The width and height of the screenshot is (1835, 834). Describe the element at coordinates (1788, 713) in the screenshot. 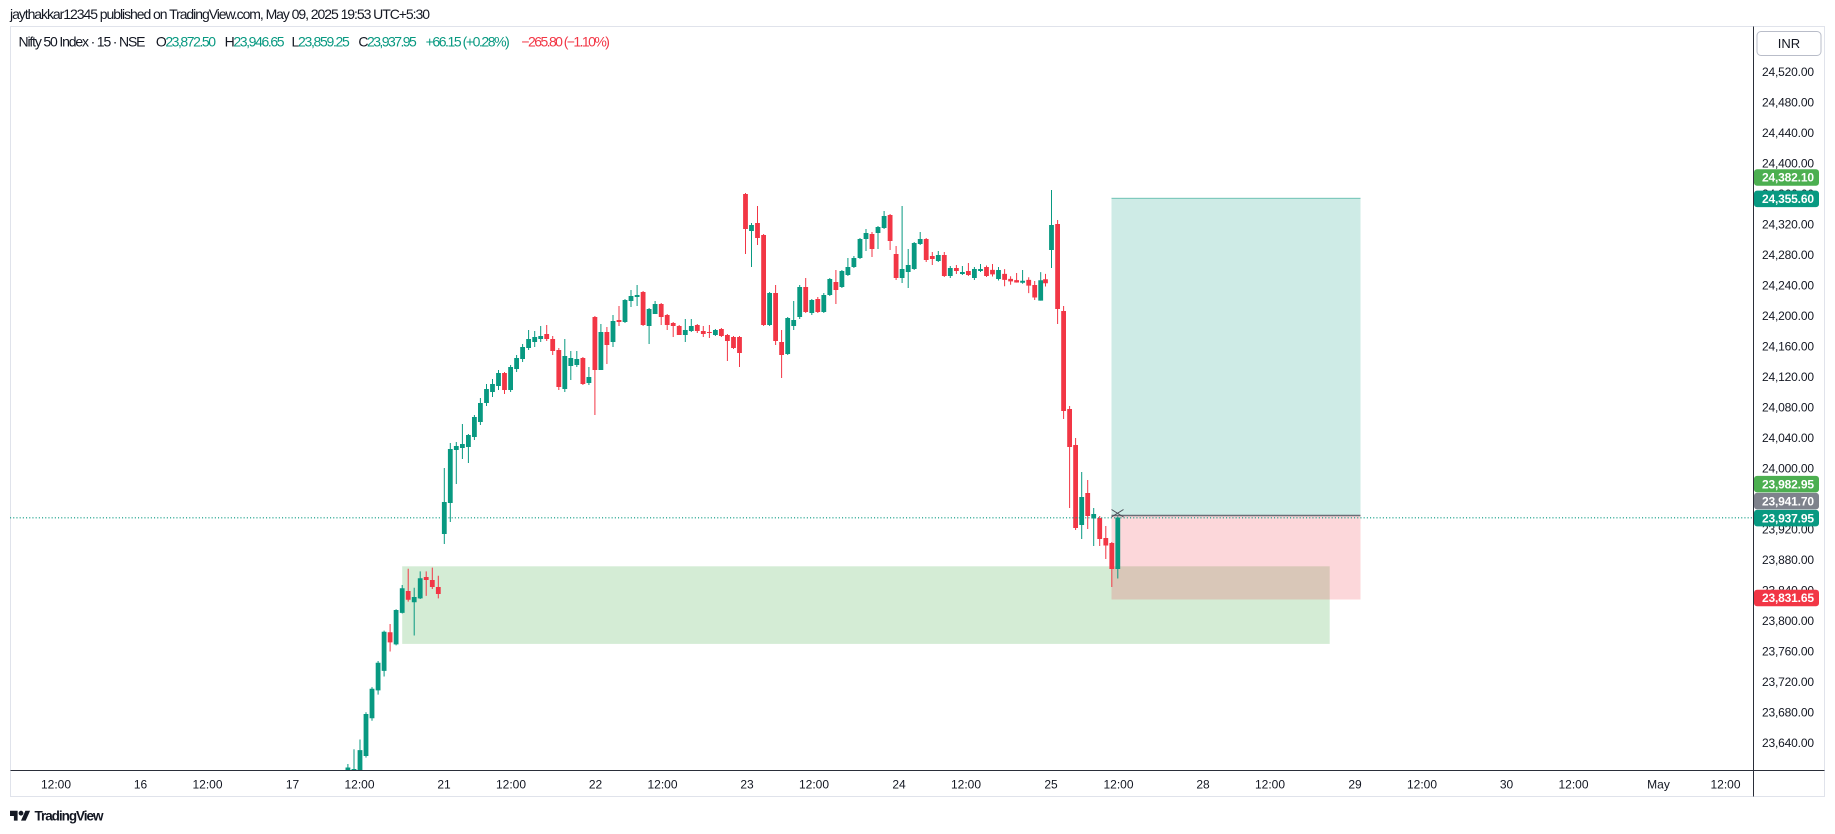

I see `svg-text: 23,680.00` at that location.